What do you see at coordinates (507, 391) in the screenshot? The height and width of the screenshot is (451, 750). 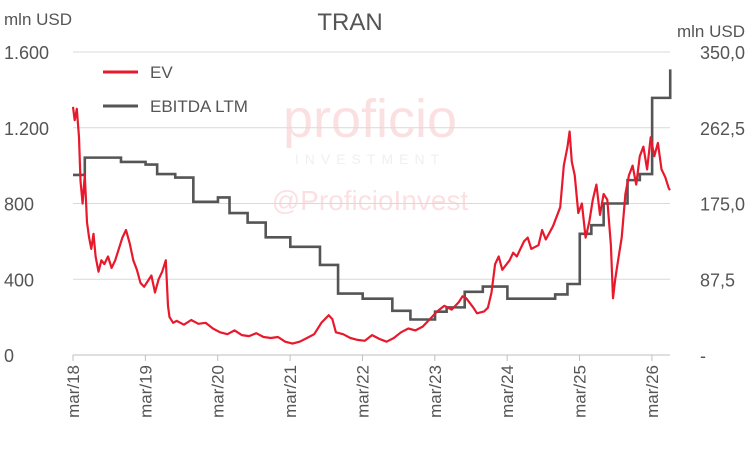 I see `x-tick-label: mar/24` at bounding box center [507, 391].